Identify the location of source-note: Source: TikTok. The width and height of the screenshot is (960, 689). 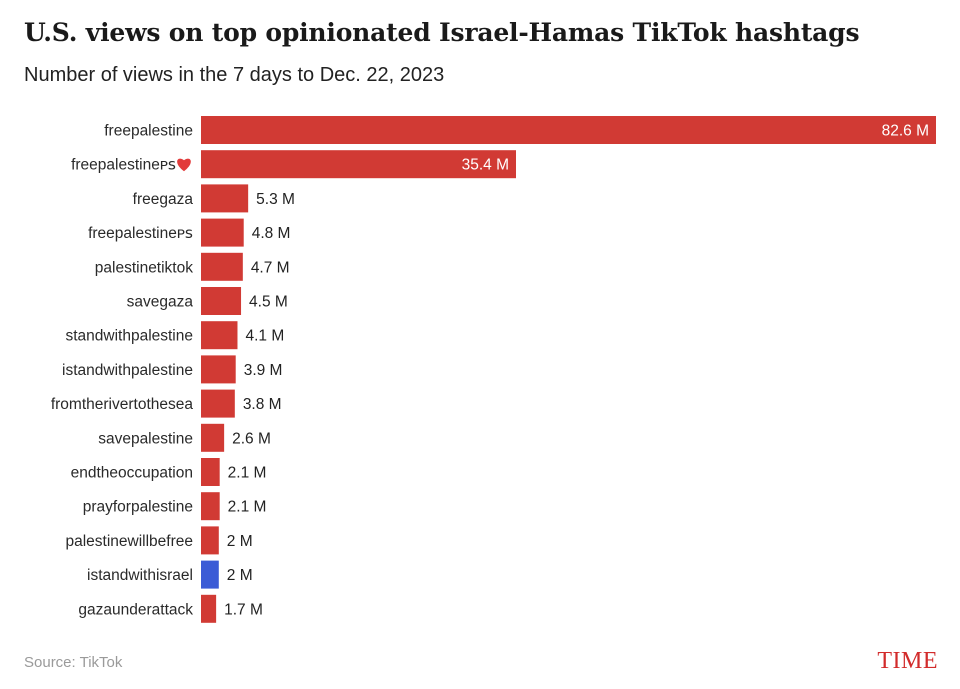
(73, 662).